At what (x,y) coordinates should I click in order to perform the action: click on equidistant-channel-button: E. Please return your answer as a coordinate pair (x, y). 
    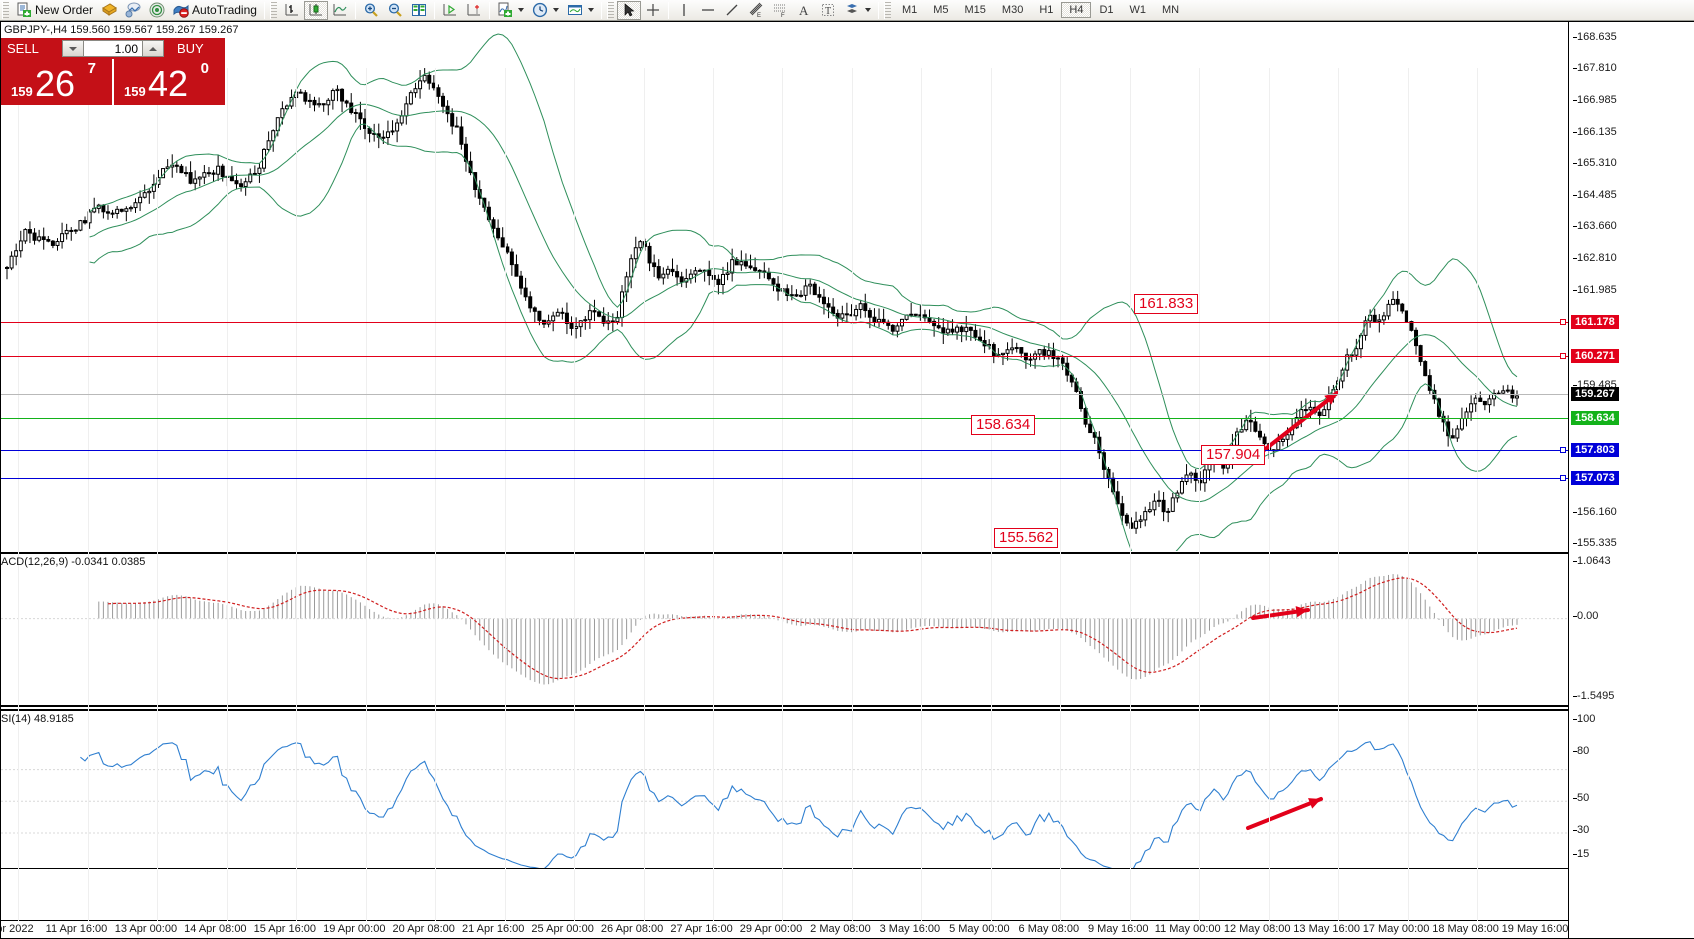
    Looking at the image, I should click on (756, 10).